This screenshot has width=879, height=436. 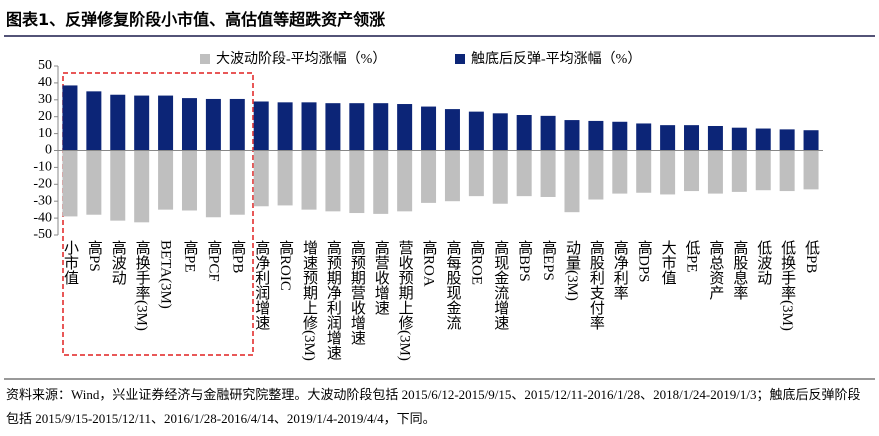 What do you see at coordinates (42, 167) in the screenshot?
I see `y-tick-label: -10` at bounding box center [42, 167].